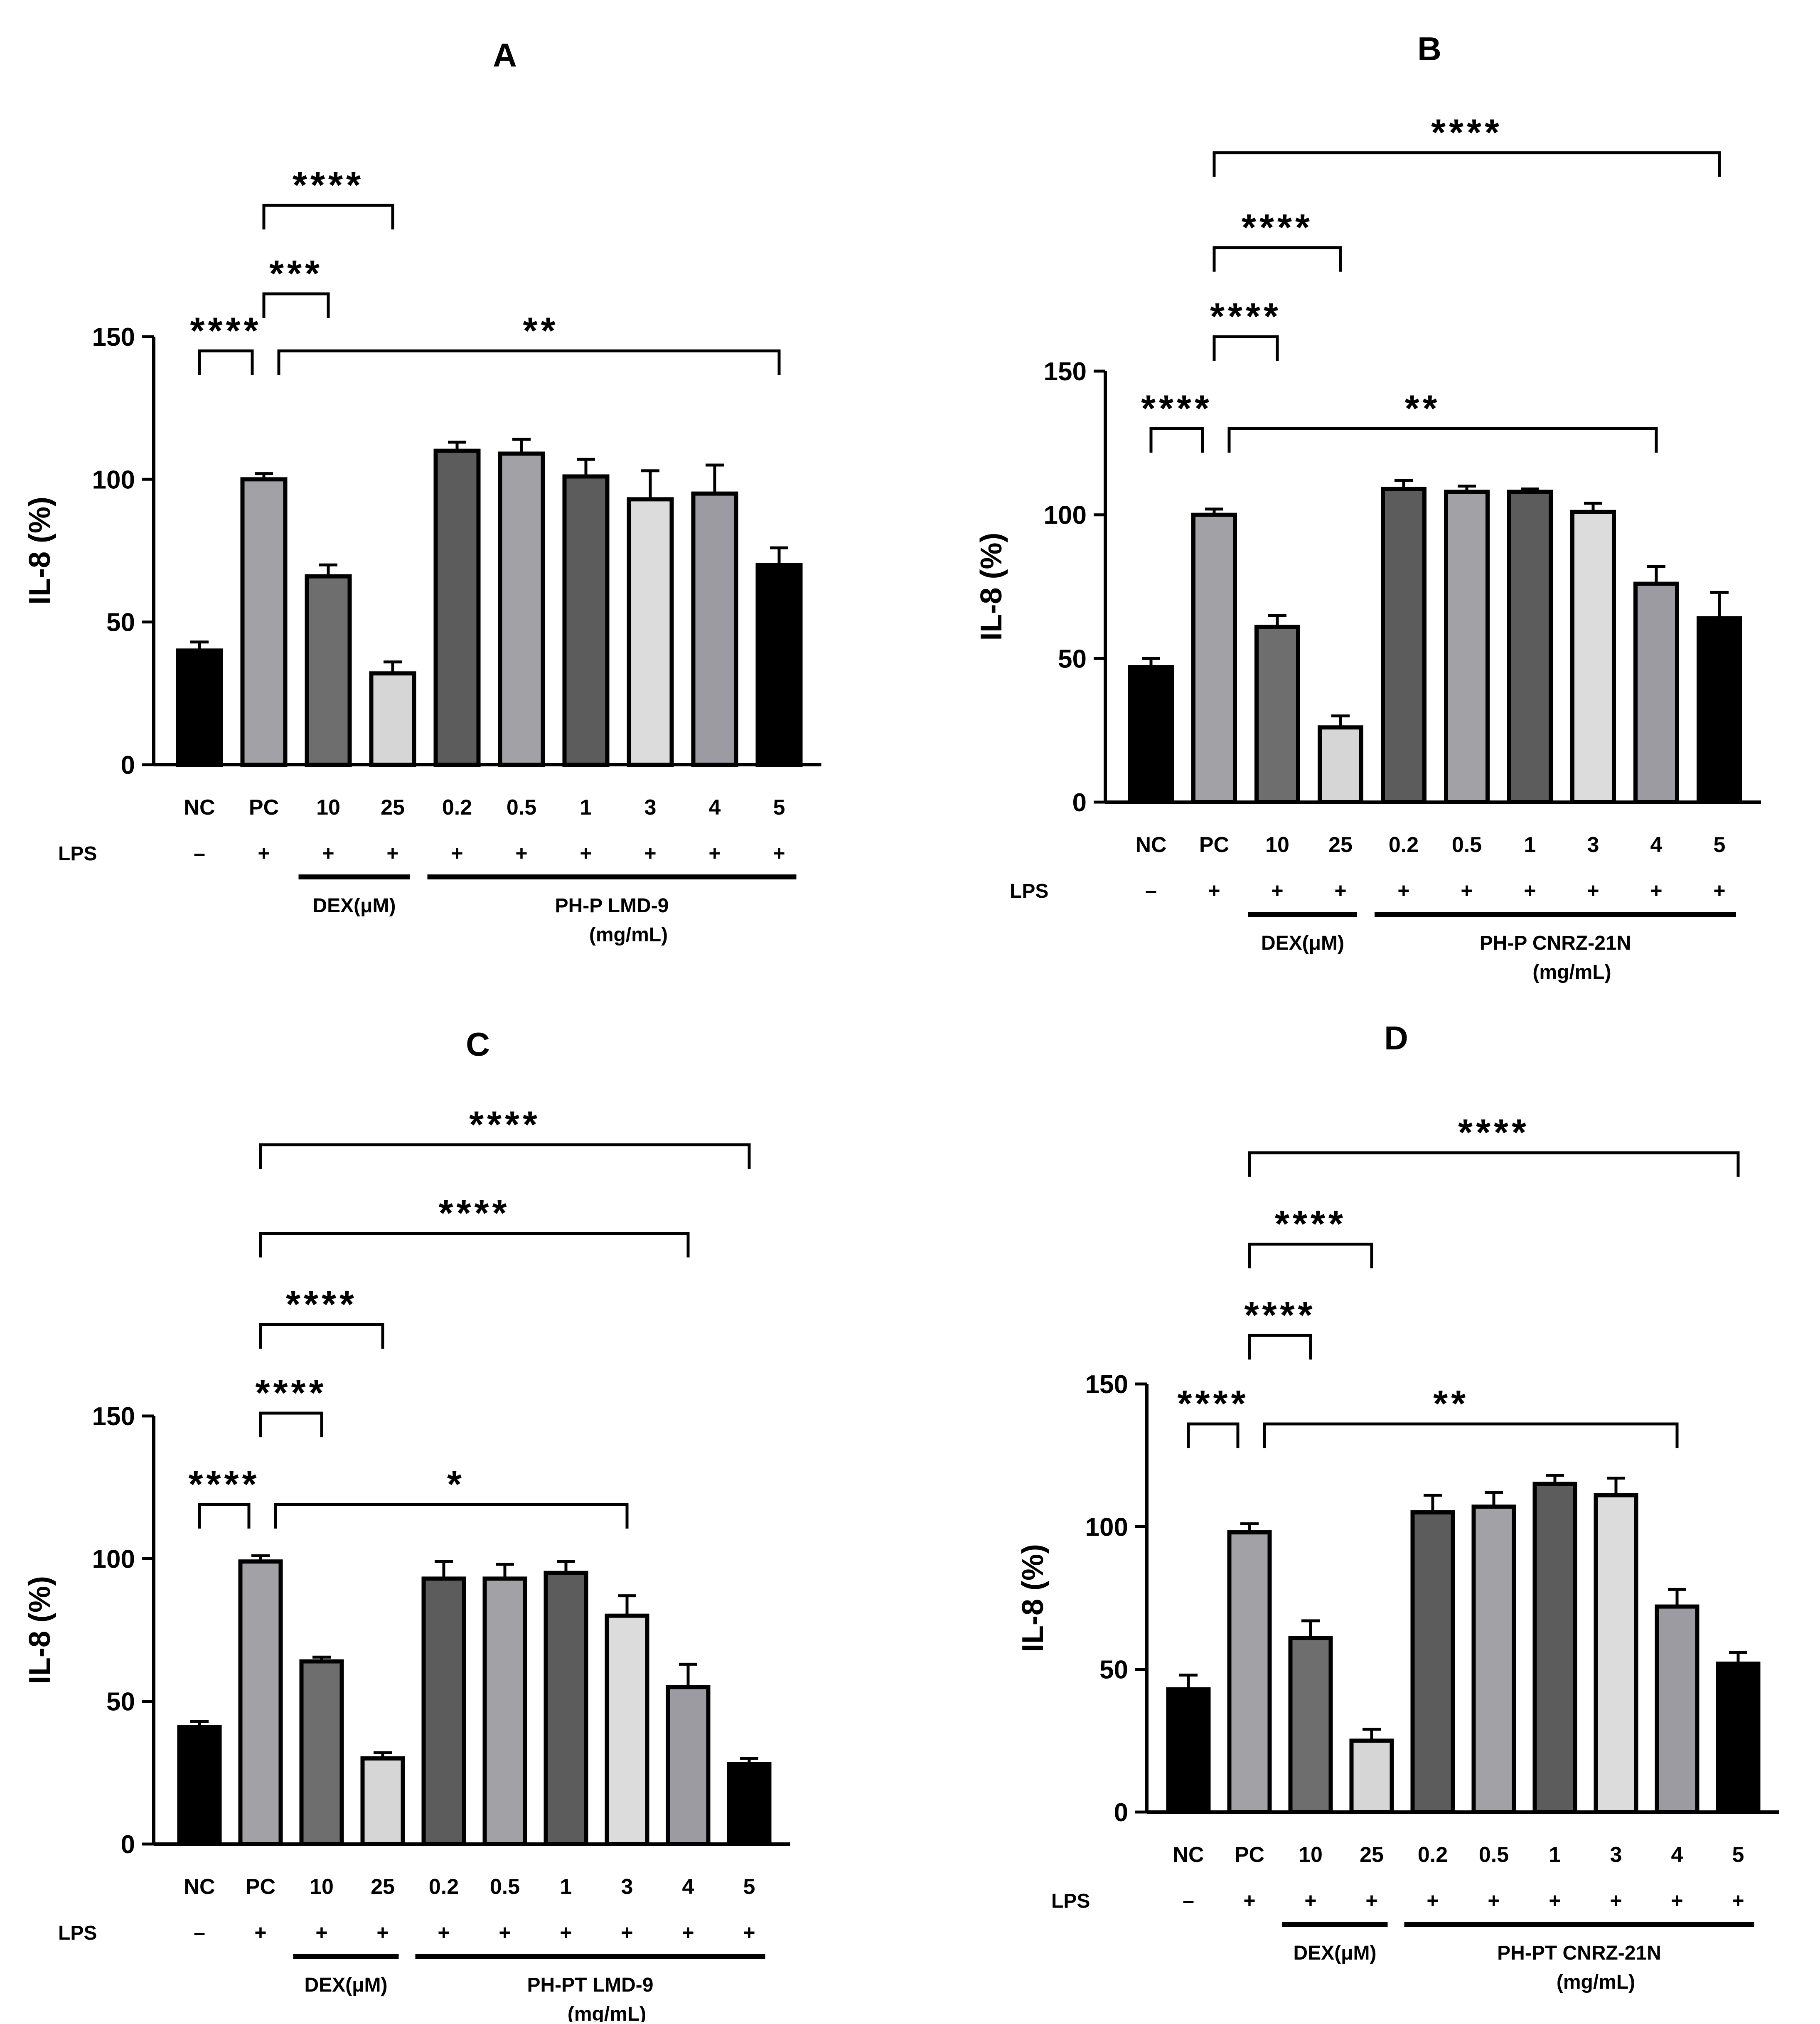 This screenshot has height=2024, width=1820. I want to click on significance-stars: ***, so click(296, 274).